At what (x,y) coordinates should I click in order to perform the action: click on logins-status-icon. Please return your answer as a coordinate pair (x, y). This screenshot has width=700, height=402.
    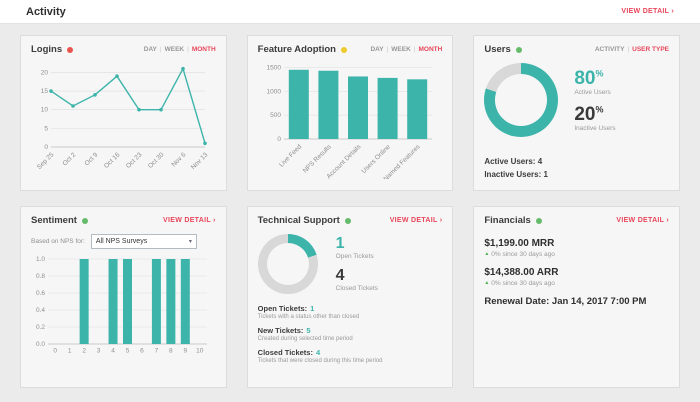
    Looking at the image, I should click on (70, 49).